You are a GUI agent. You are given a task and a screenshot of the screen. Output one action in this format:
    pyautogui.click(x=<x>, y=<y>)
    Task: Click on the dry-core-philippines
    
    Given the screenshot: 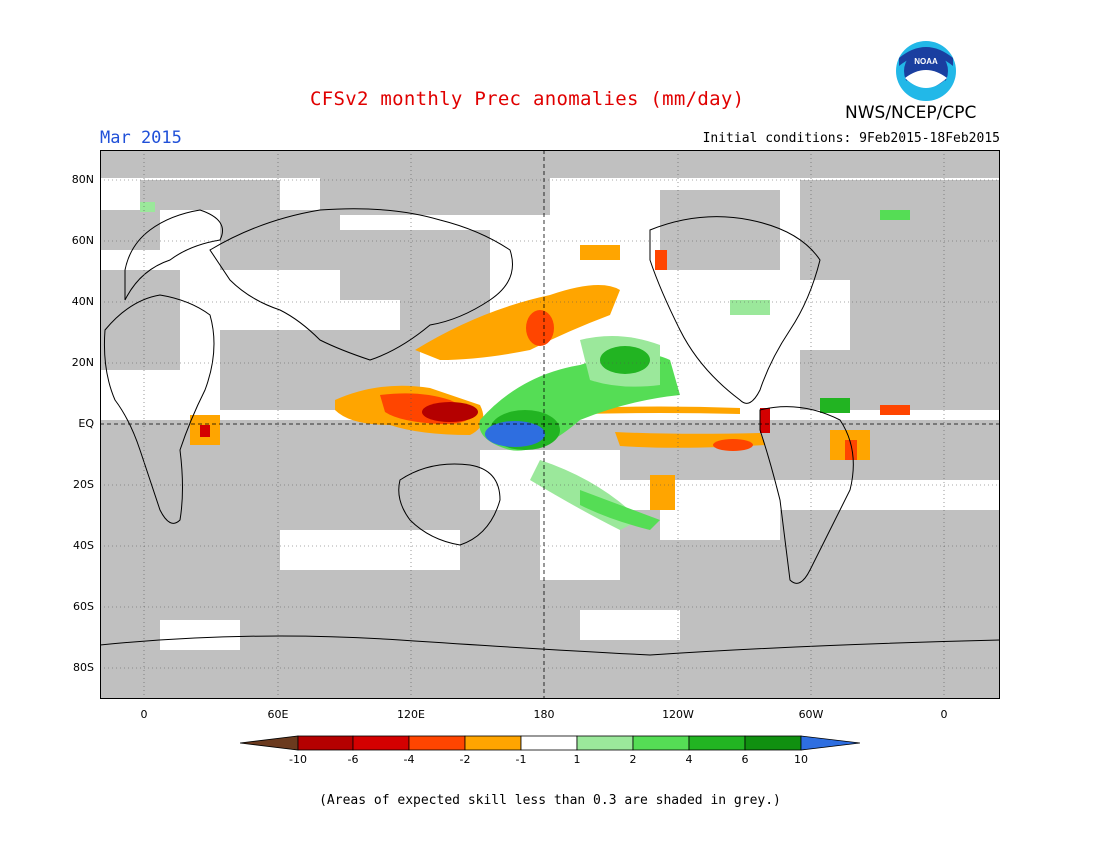 What is the action you would take?
    pyautogui.click(x=450, y=412)
    